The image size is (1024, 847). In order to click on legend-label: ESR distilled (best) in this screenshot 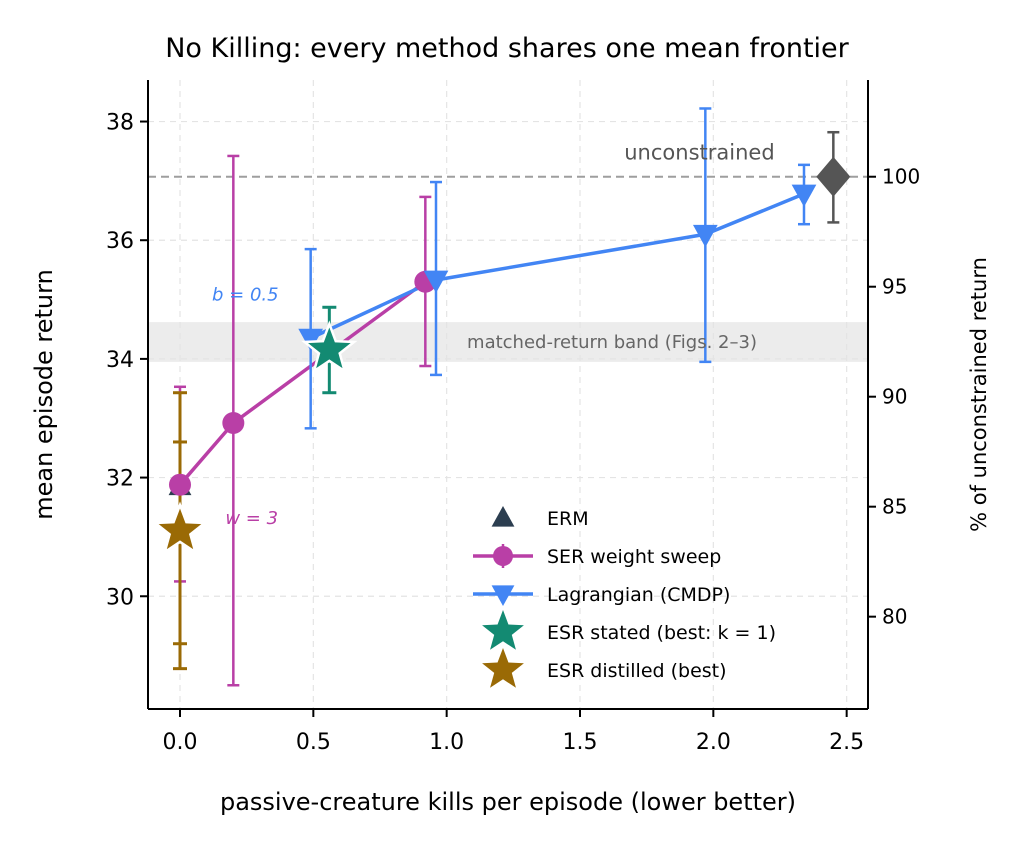, I will do `click(637, 671)`.